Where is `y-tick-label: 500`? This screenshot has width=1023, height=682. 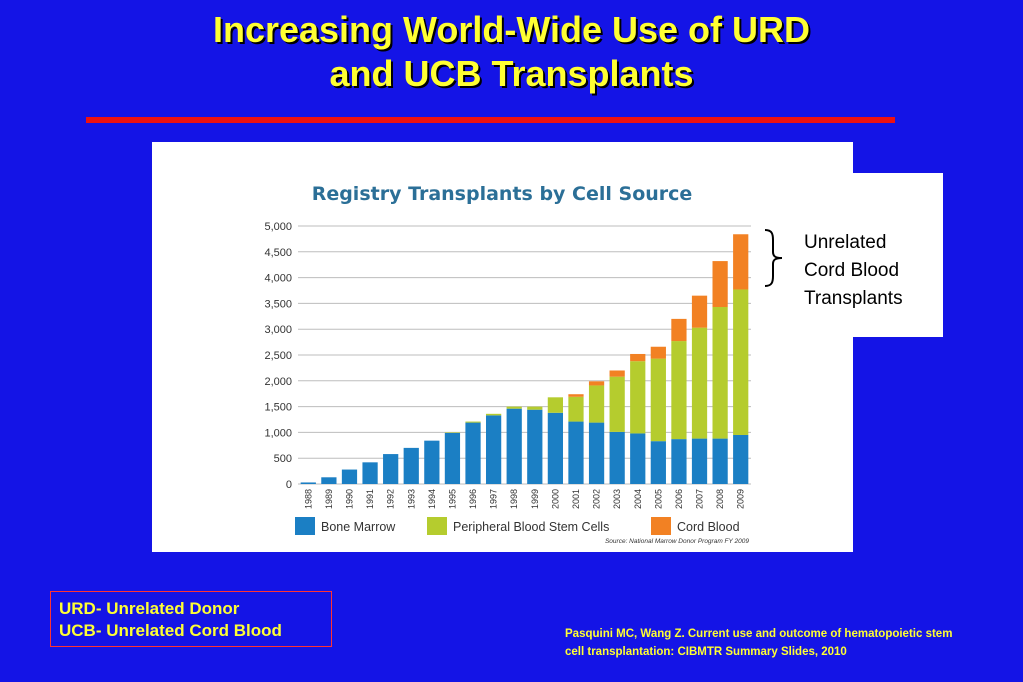 y-tick-label: 500 is located at coordinates (283, 459).